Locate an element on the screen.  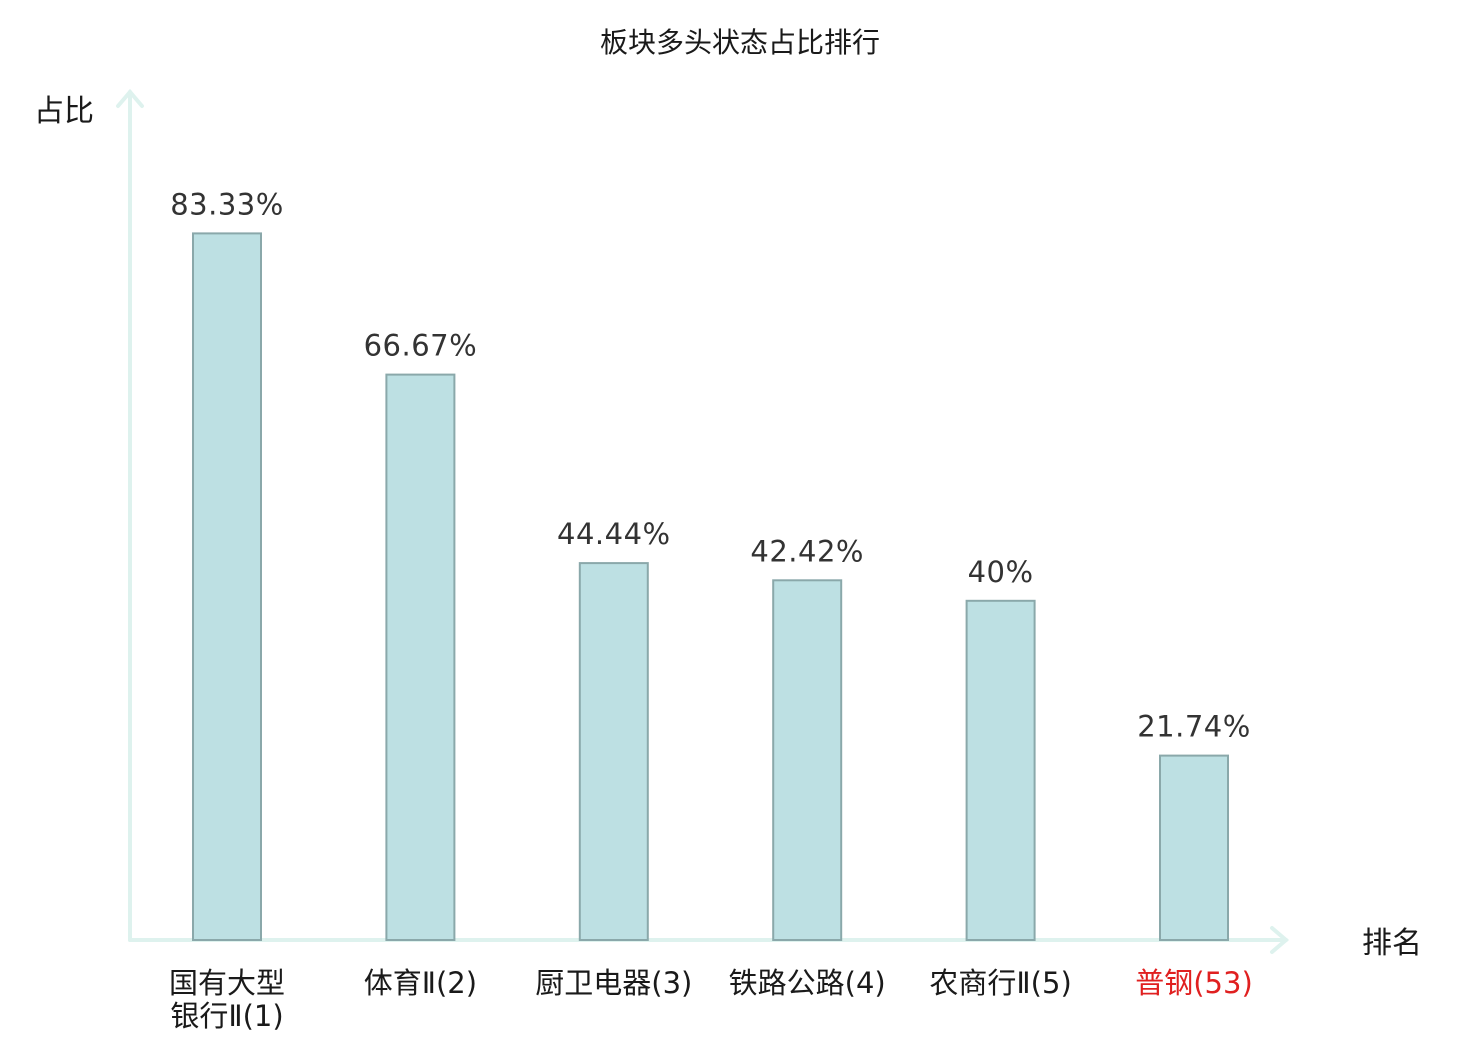
value-label-3: 44.44% is located at coordinates (614, 534).